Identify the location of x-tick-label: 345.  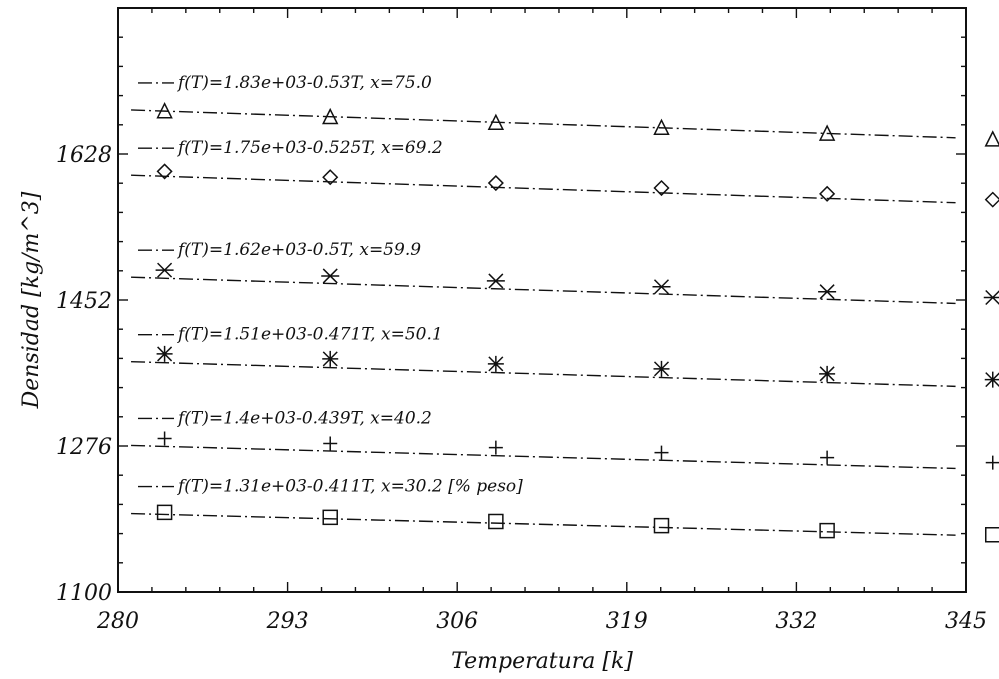
(966, 621).